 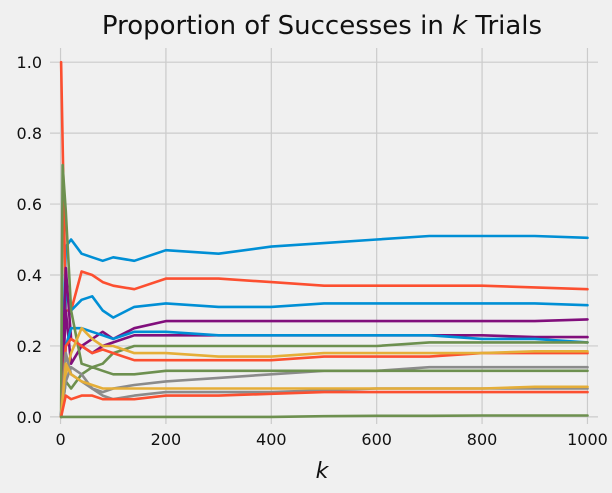 What do you see at coordinates (29, 346) in the screenshot?
I see `y-tick-label: 0.2` at bounding box center [29, 346].